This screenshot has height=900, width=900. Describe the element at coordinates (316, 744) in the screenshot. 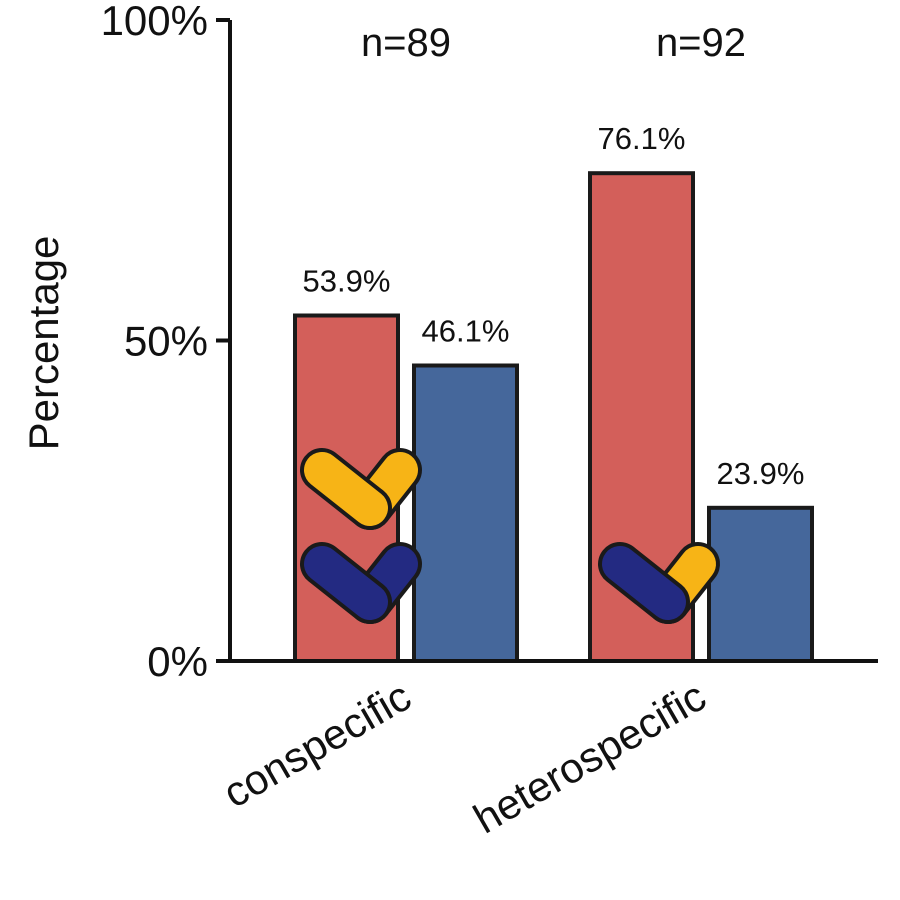

I see `category-label: conspecific` at that location.